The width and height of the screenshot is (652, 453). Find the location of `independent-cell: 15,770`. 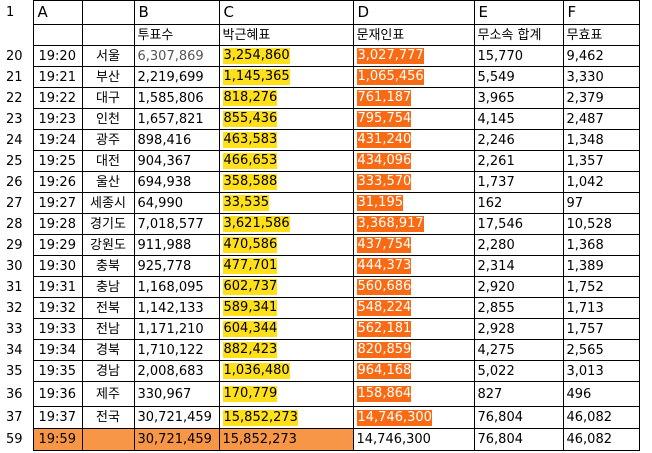

independent-cell: 15,770 is located at coordinates (518, 56).